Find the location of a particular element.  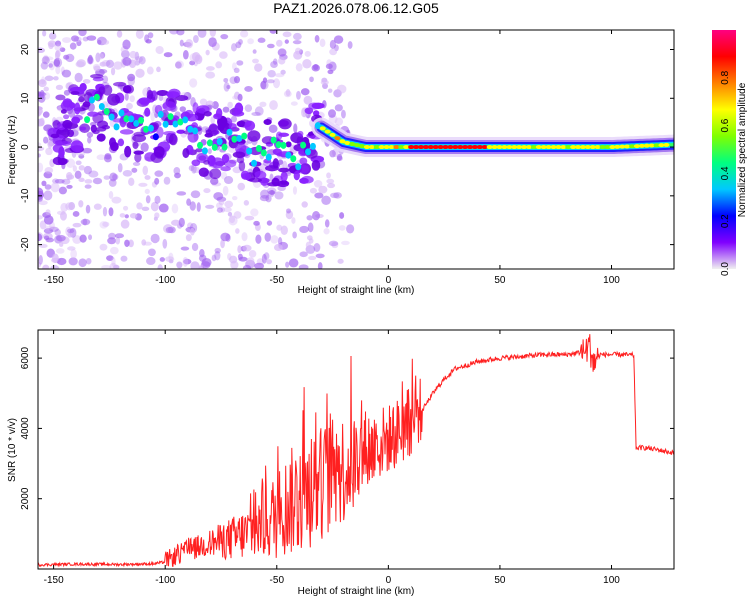

y-tick-label: 4000 is located at coordinates (25, 428).